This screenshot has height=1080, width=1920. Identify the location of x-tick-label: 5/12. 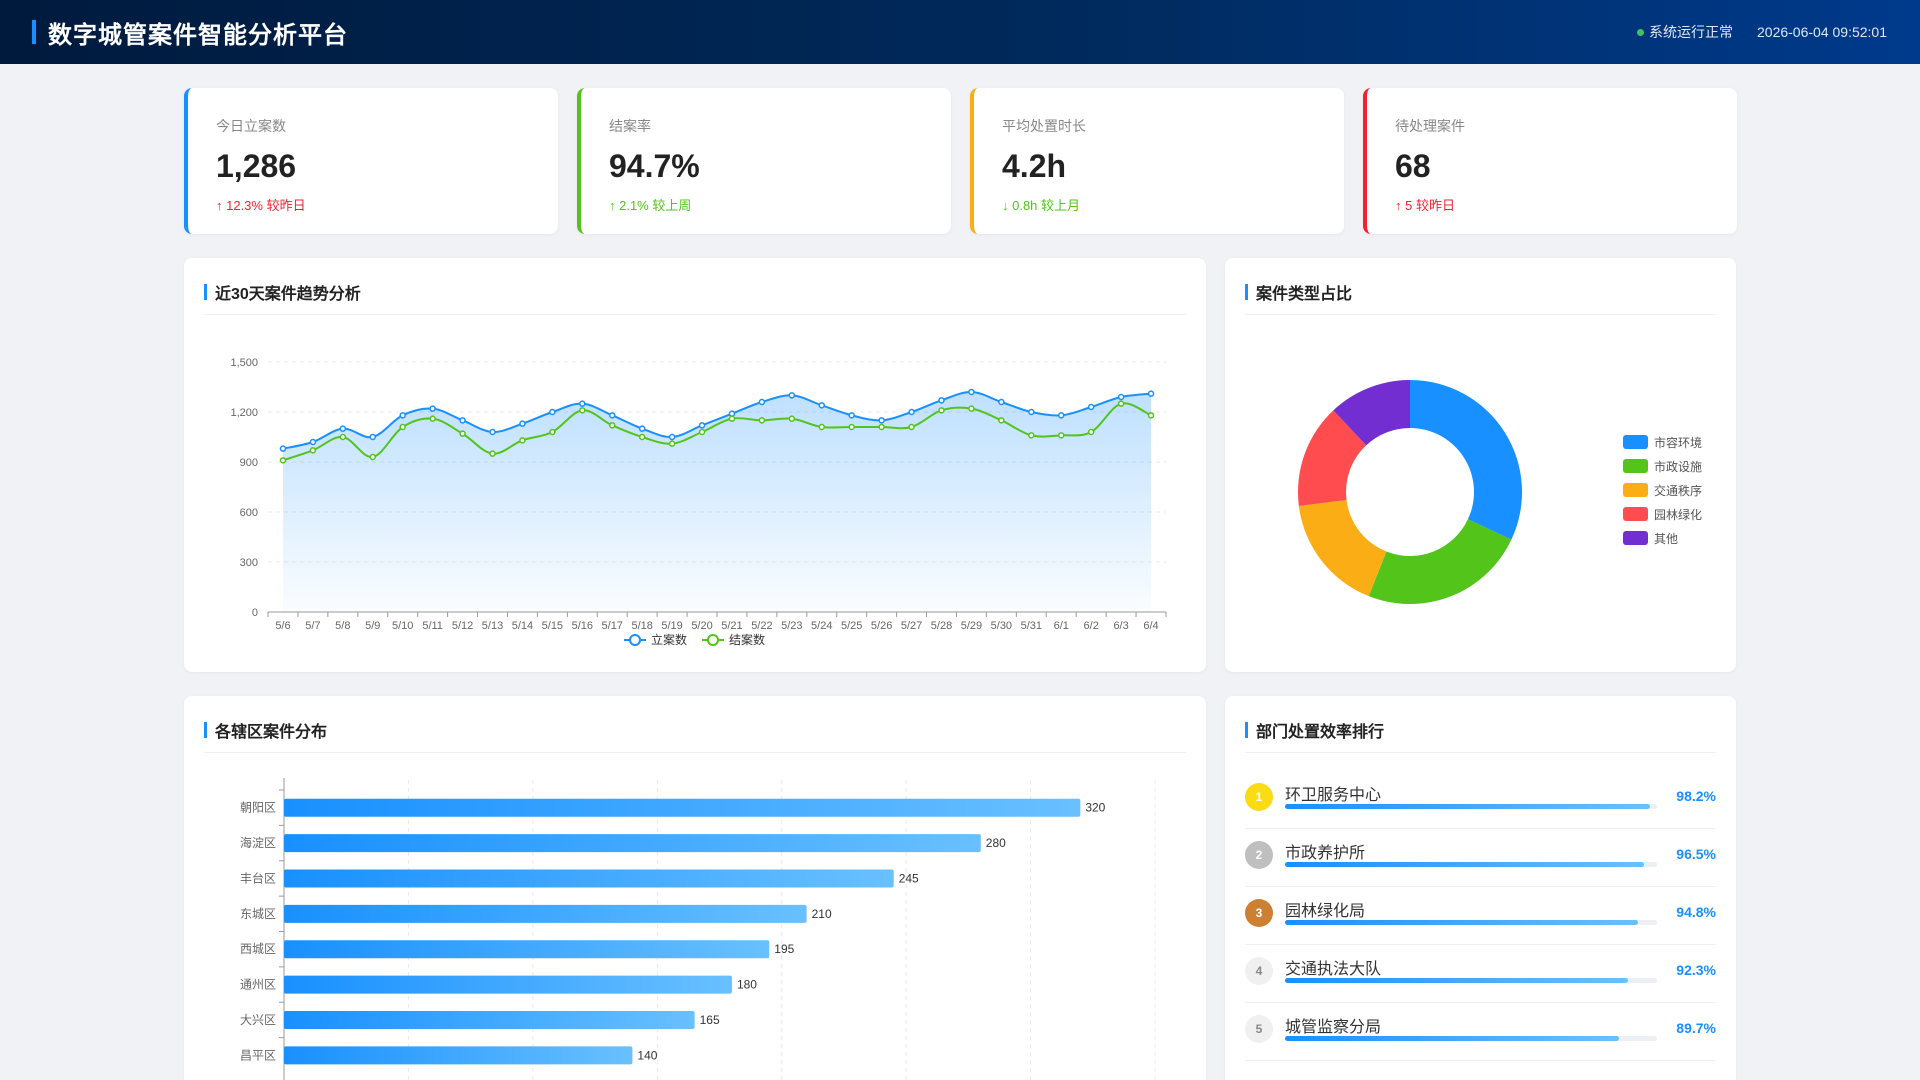
(462, 626).